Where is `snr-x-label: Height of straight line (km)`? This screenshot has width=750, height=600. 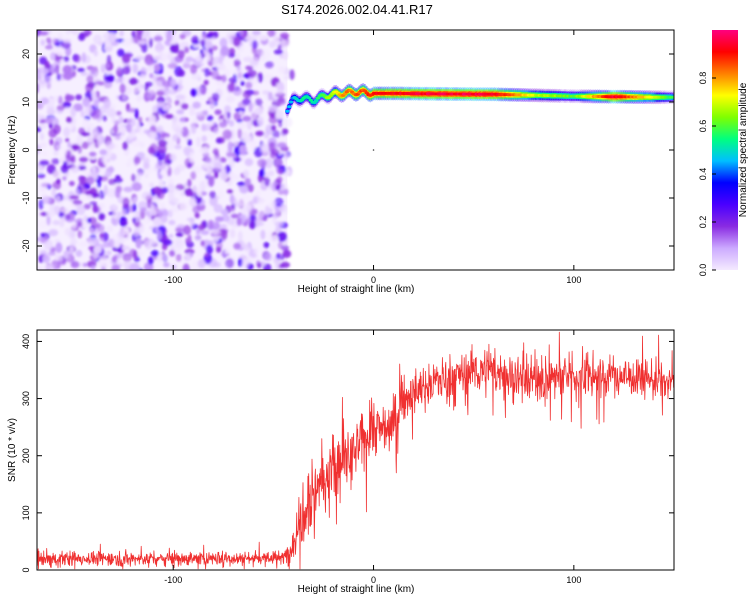
snr-x-label: Height of straight line (km) is located at coordinates (356, 589).